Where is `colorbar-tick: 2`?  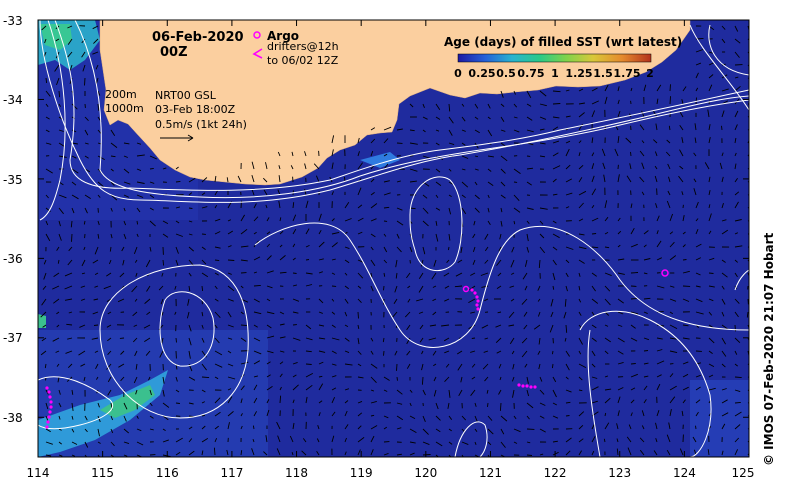
colorbar-tick: 2 is located at coordinates (650, 73).